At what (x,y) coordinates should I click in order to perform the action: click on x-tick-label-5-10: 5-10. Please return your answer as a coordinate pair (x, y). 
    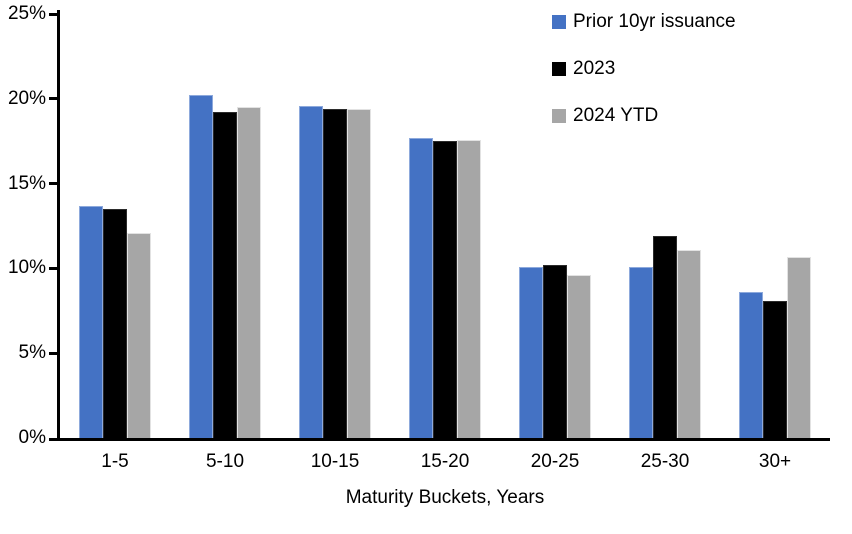
    Looking at the image, I should click on (225, 461).